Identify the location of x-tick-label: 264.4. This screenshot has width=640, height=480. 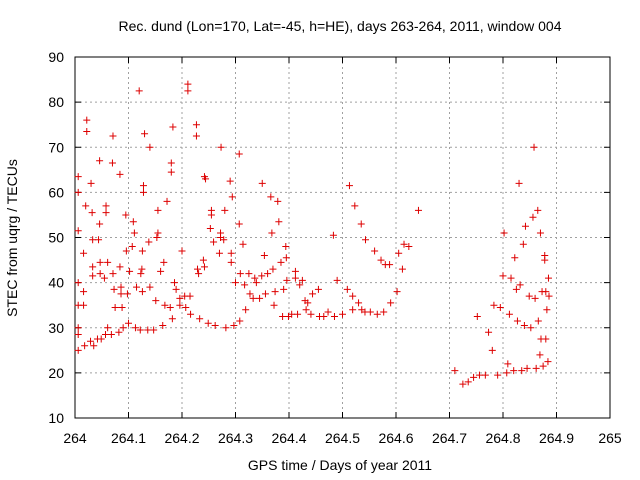
(288, 438).